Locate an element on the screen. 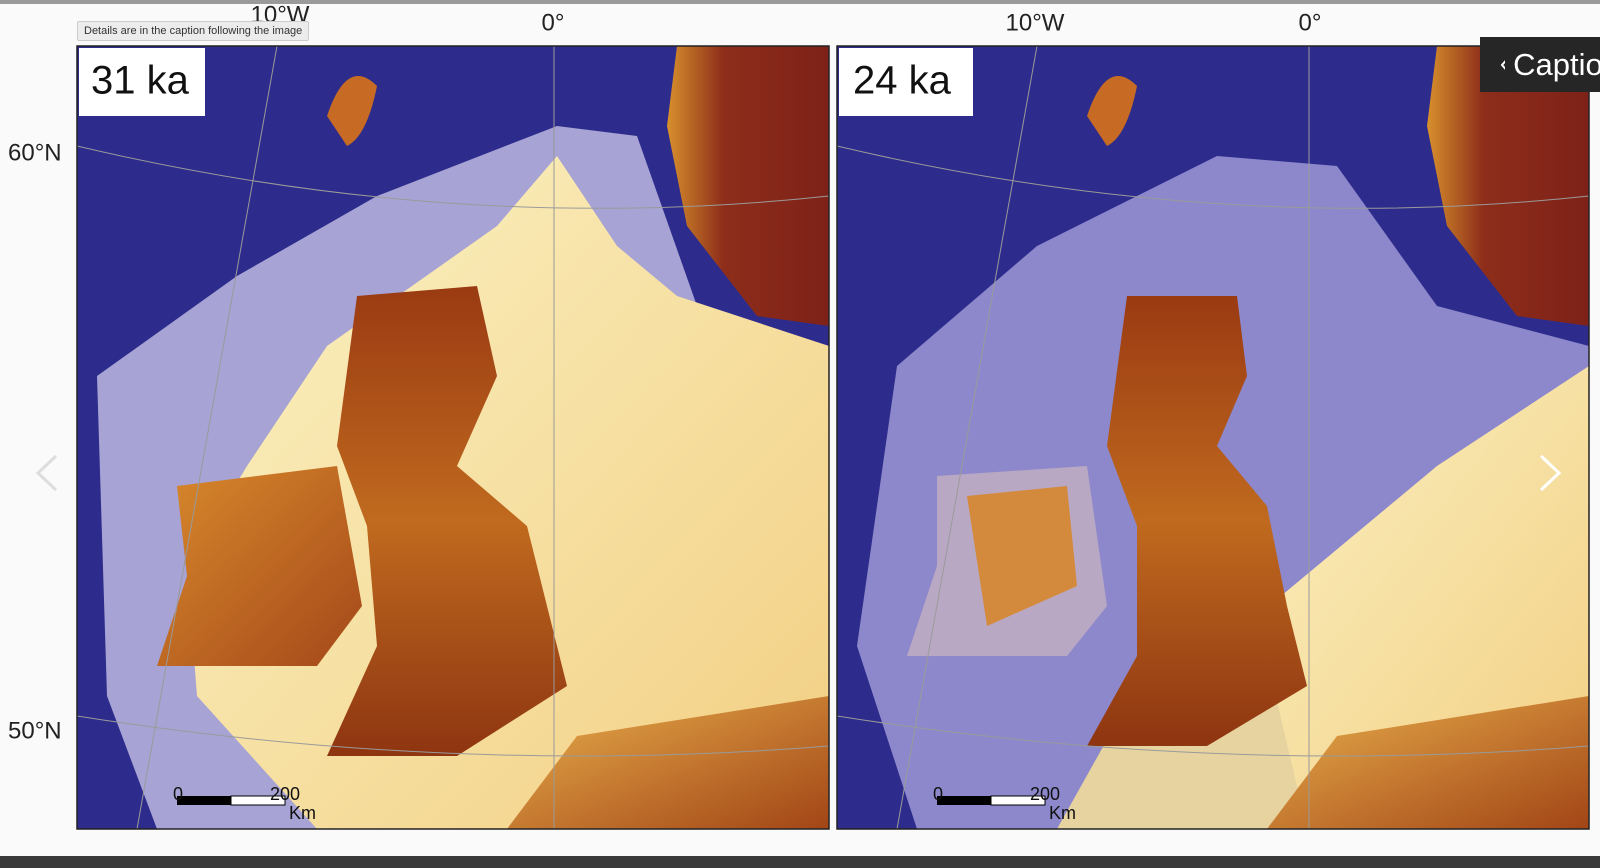 The height and width of the screenshot is (868, 1600). caption-button: Caption is located at coordinates (1540, 64).